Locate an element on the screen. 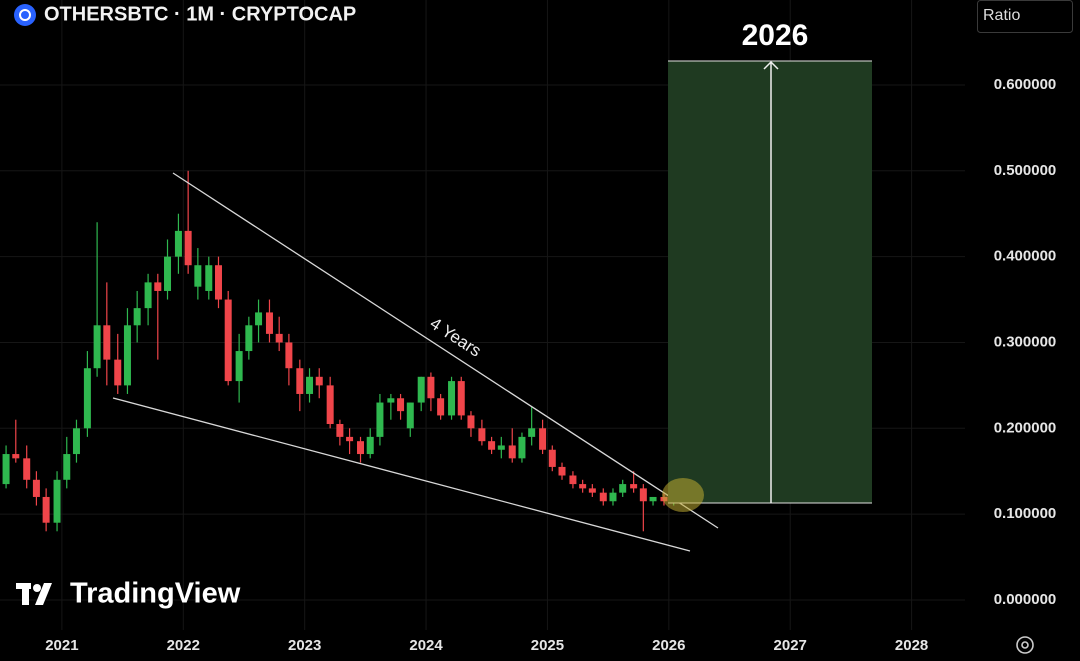  x-tick-label: 2022 is located at coordinates (183, 645).